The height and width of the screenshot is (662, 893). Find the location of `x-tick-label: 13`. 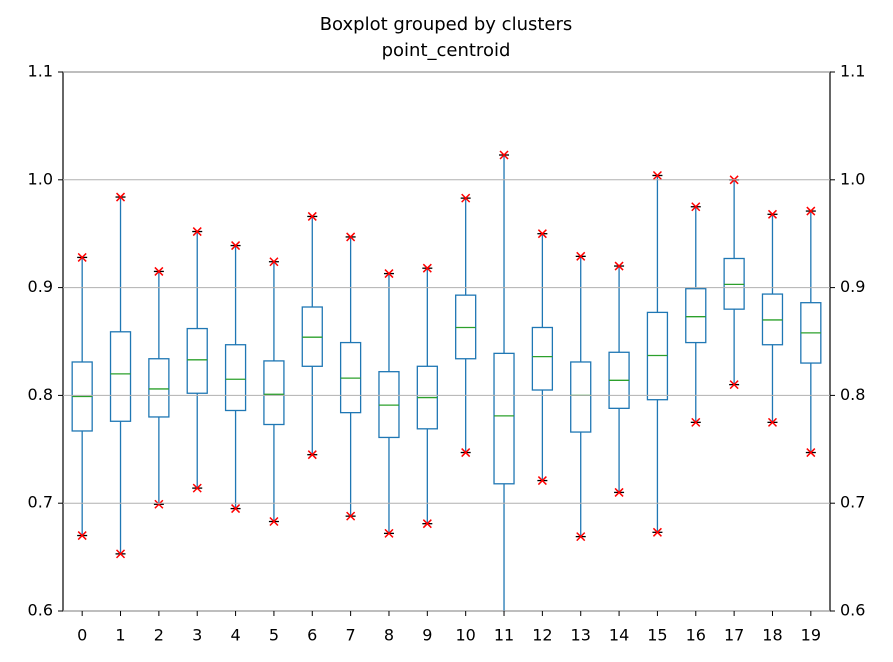

x-tick-label: 13 is located at coordinates (581, 635).